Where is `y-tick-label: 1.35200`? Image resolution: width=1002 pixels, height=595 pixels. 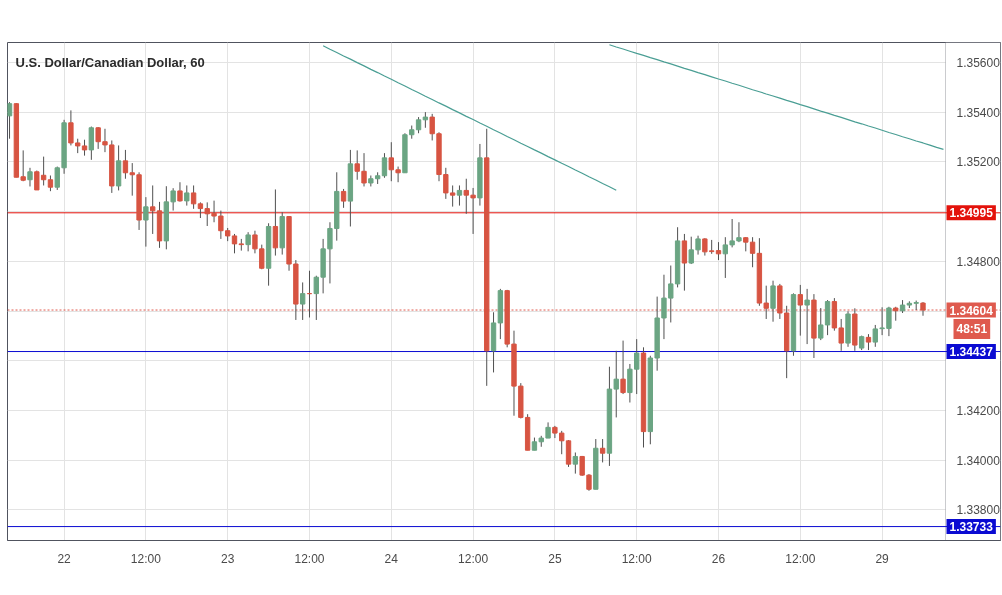
y-tick-label: 1.35200 is located at coordinates (978, 162).